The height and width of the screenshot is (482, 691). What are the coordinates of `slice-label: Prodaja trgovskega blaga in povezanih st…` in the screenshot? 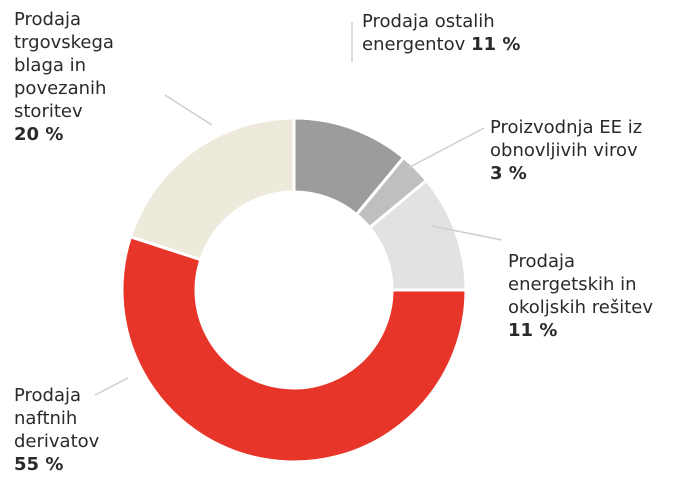 It's located at (84, 77).